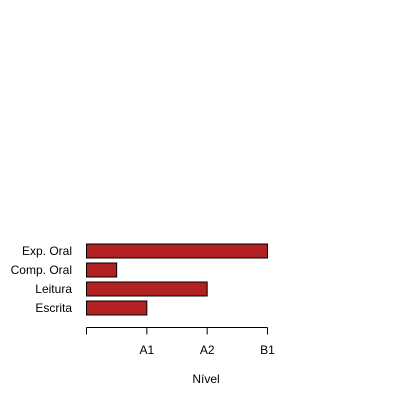 The image size is (400, 400). Describe the element at coordinates (53, 308) in the screenshot. I see `category-label: Escrita` at that location.